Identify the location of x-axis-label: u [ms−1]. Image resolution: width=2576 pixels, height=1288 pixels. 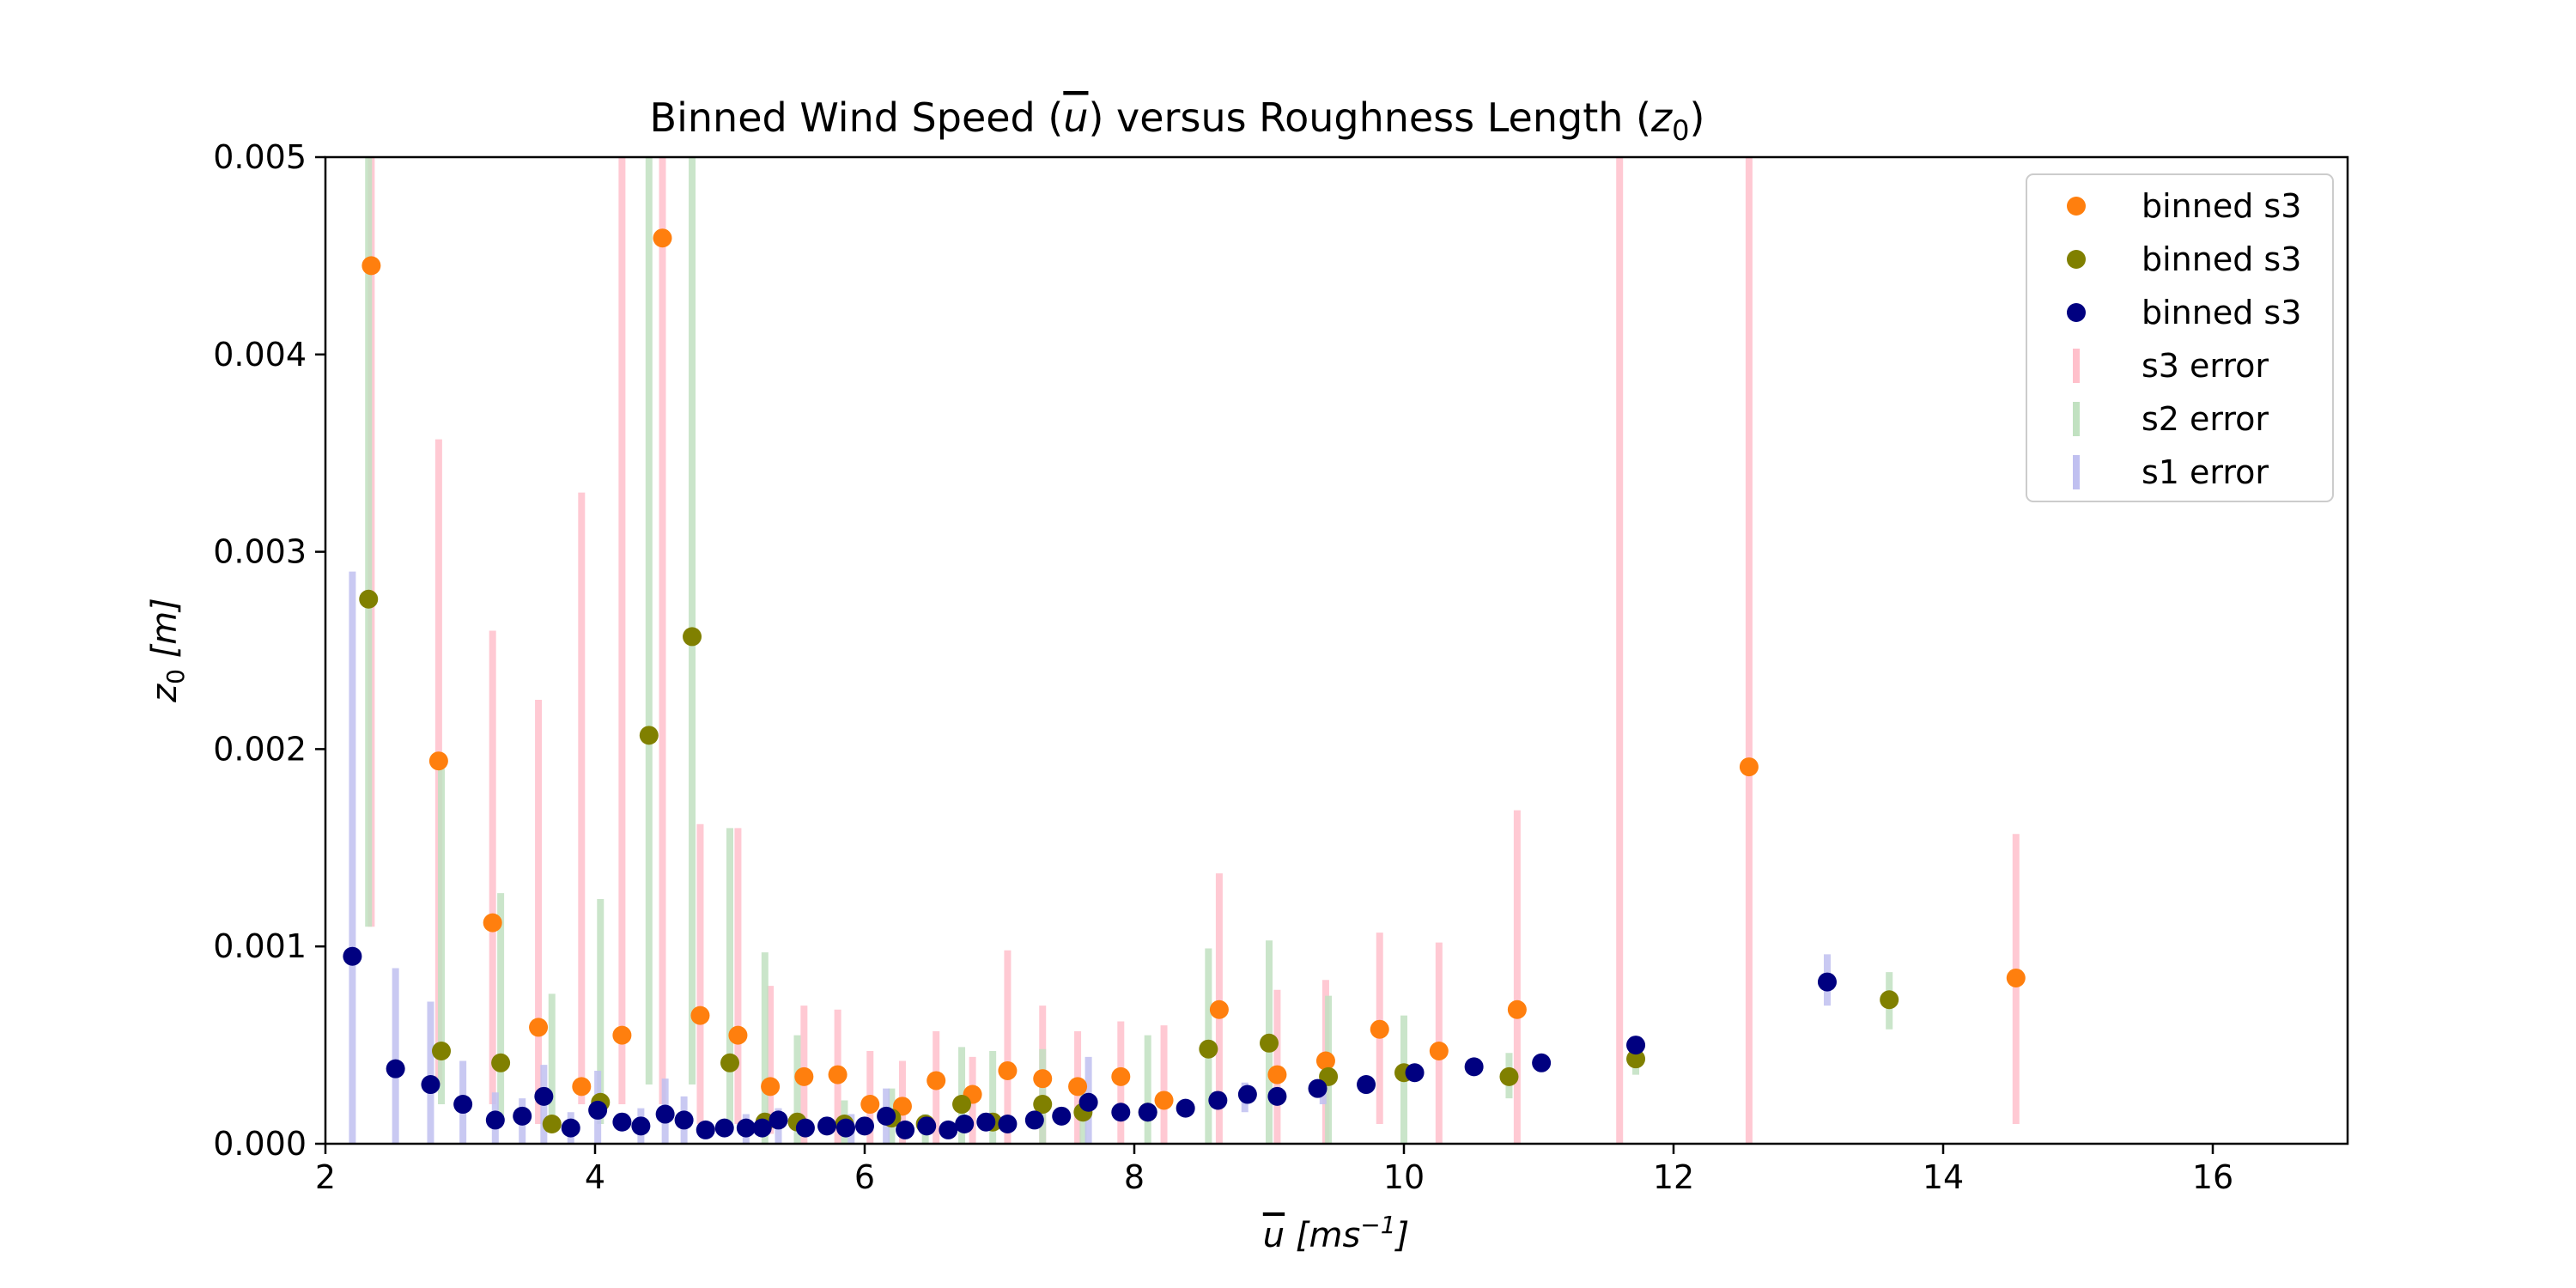
(1336, 1233).